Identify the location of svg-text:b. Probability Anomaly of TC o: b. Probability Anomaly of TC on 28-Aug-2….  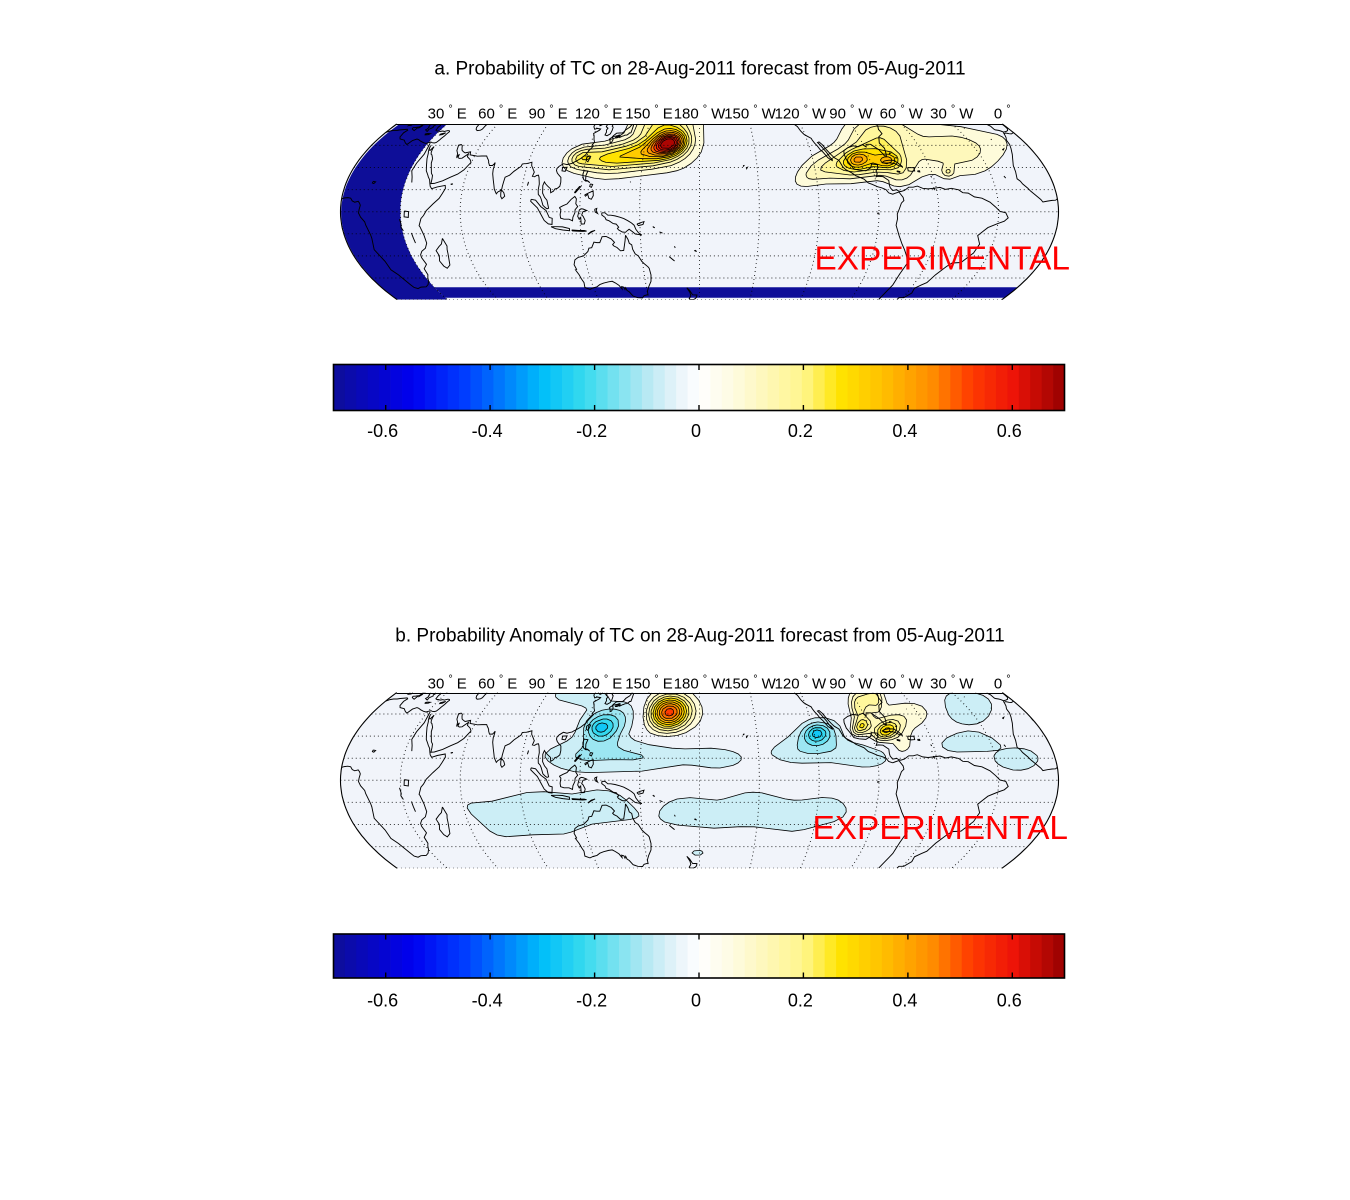
(699, 636).